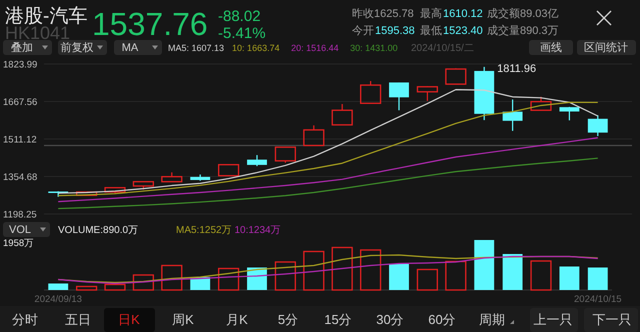 Image resolution: width=640 pixels, height=332 pixels. What do you see at coordinates (77, 48) in the screenshot?
I see `text: 前复权` at bounding box center [77, 48].